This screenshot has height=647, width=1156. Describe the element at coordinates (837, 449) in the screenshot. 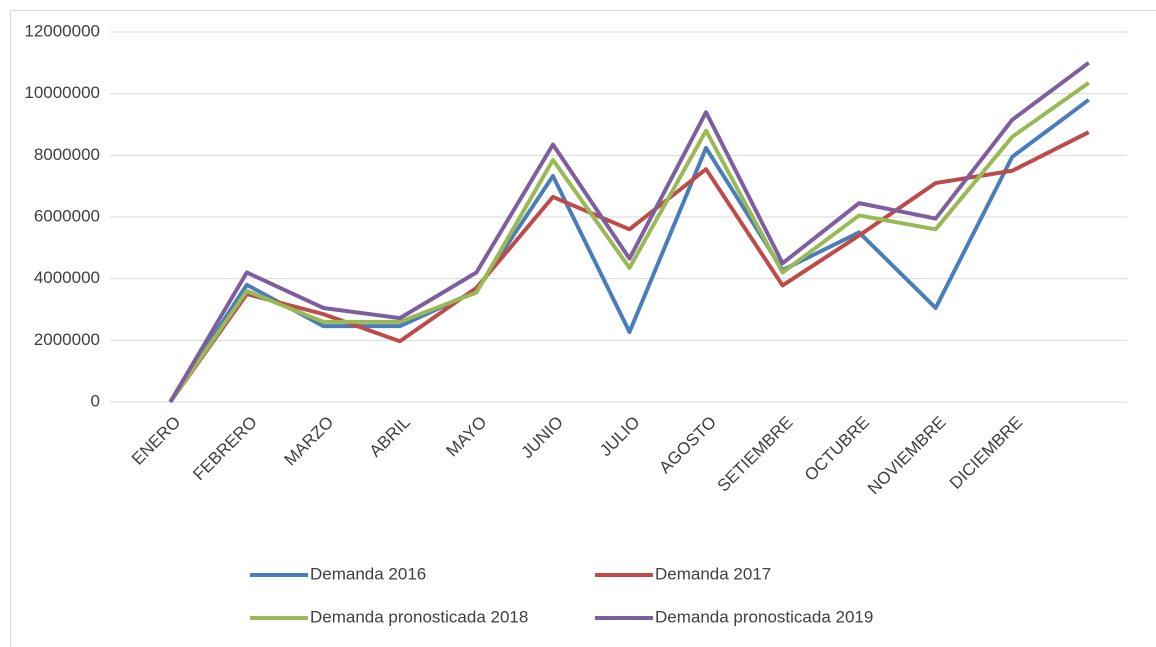

I see `x-tick-label: OCTUBRE` at that location.